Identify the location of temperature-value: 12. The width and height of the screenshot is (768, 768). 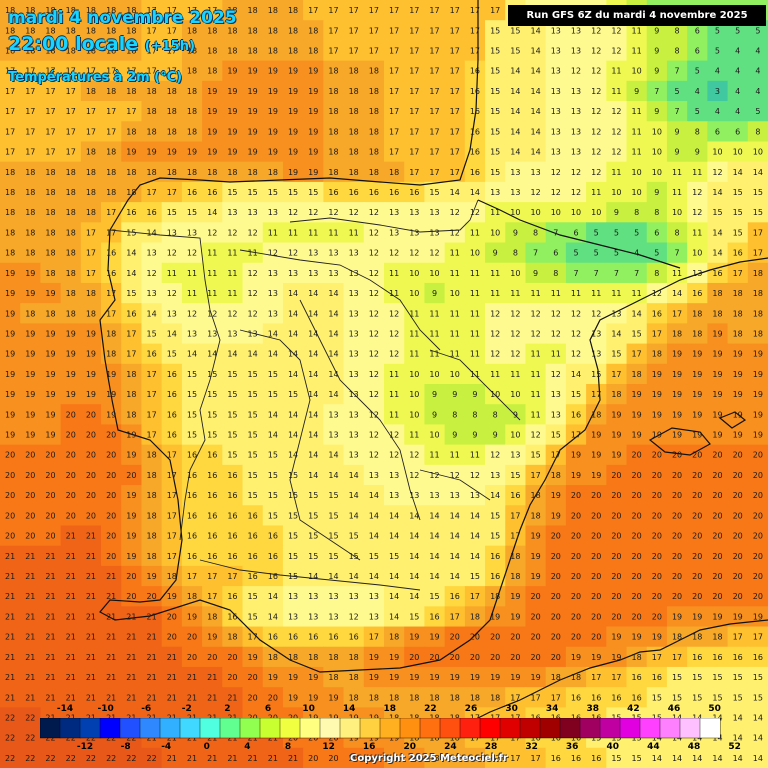
(697, 192).